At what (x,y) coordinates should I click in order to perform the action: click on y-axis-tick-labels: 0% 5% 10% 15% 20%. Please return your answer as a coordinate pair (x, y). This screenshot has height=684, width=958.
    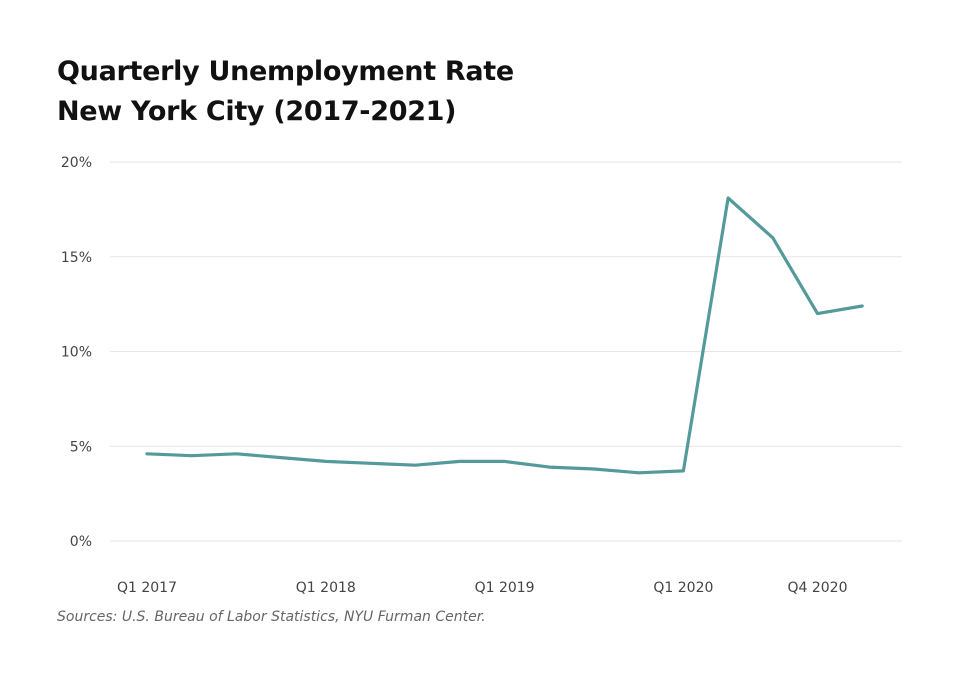
    Looking at the image, I should click on (76, 352).